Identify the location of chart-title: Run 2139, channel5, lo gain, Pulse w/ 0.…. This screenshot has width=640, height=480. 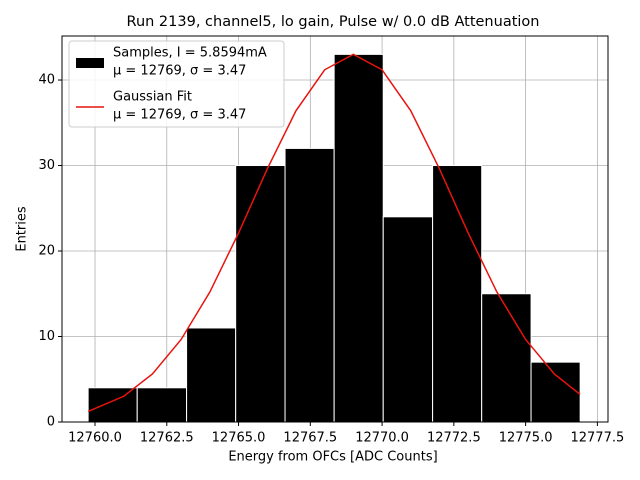
(333, 22).